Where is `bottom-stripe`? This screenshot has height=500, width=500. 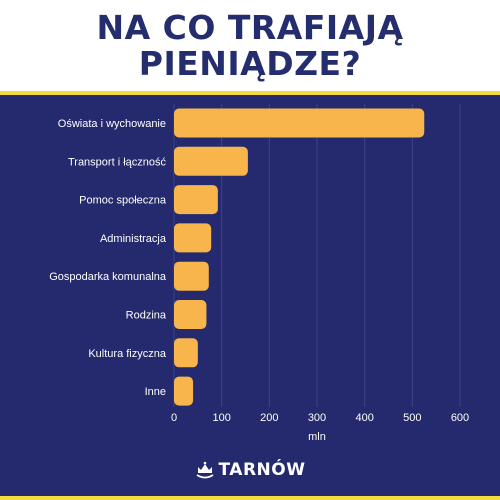 bottom-stripe is located at coordinates (250, 498).